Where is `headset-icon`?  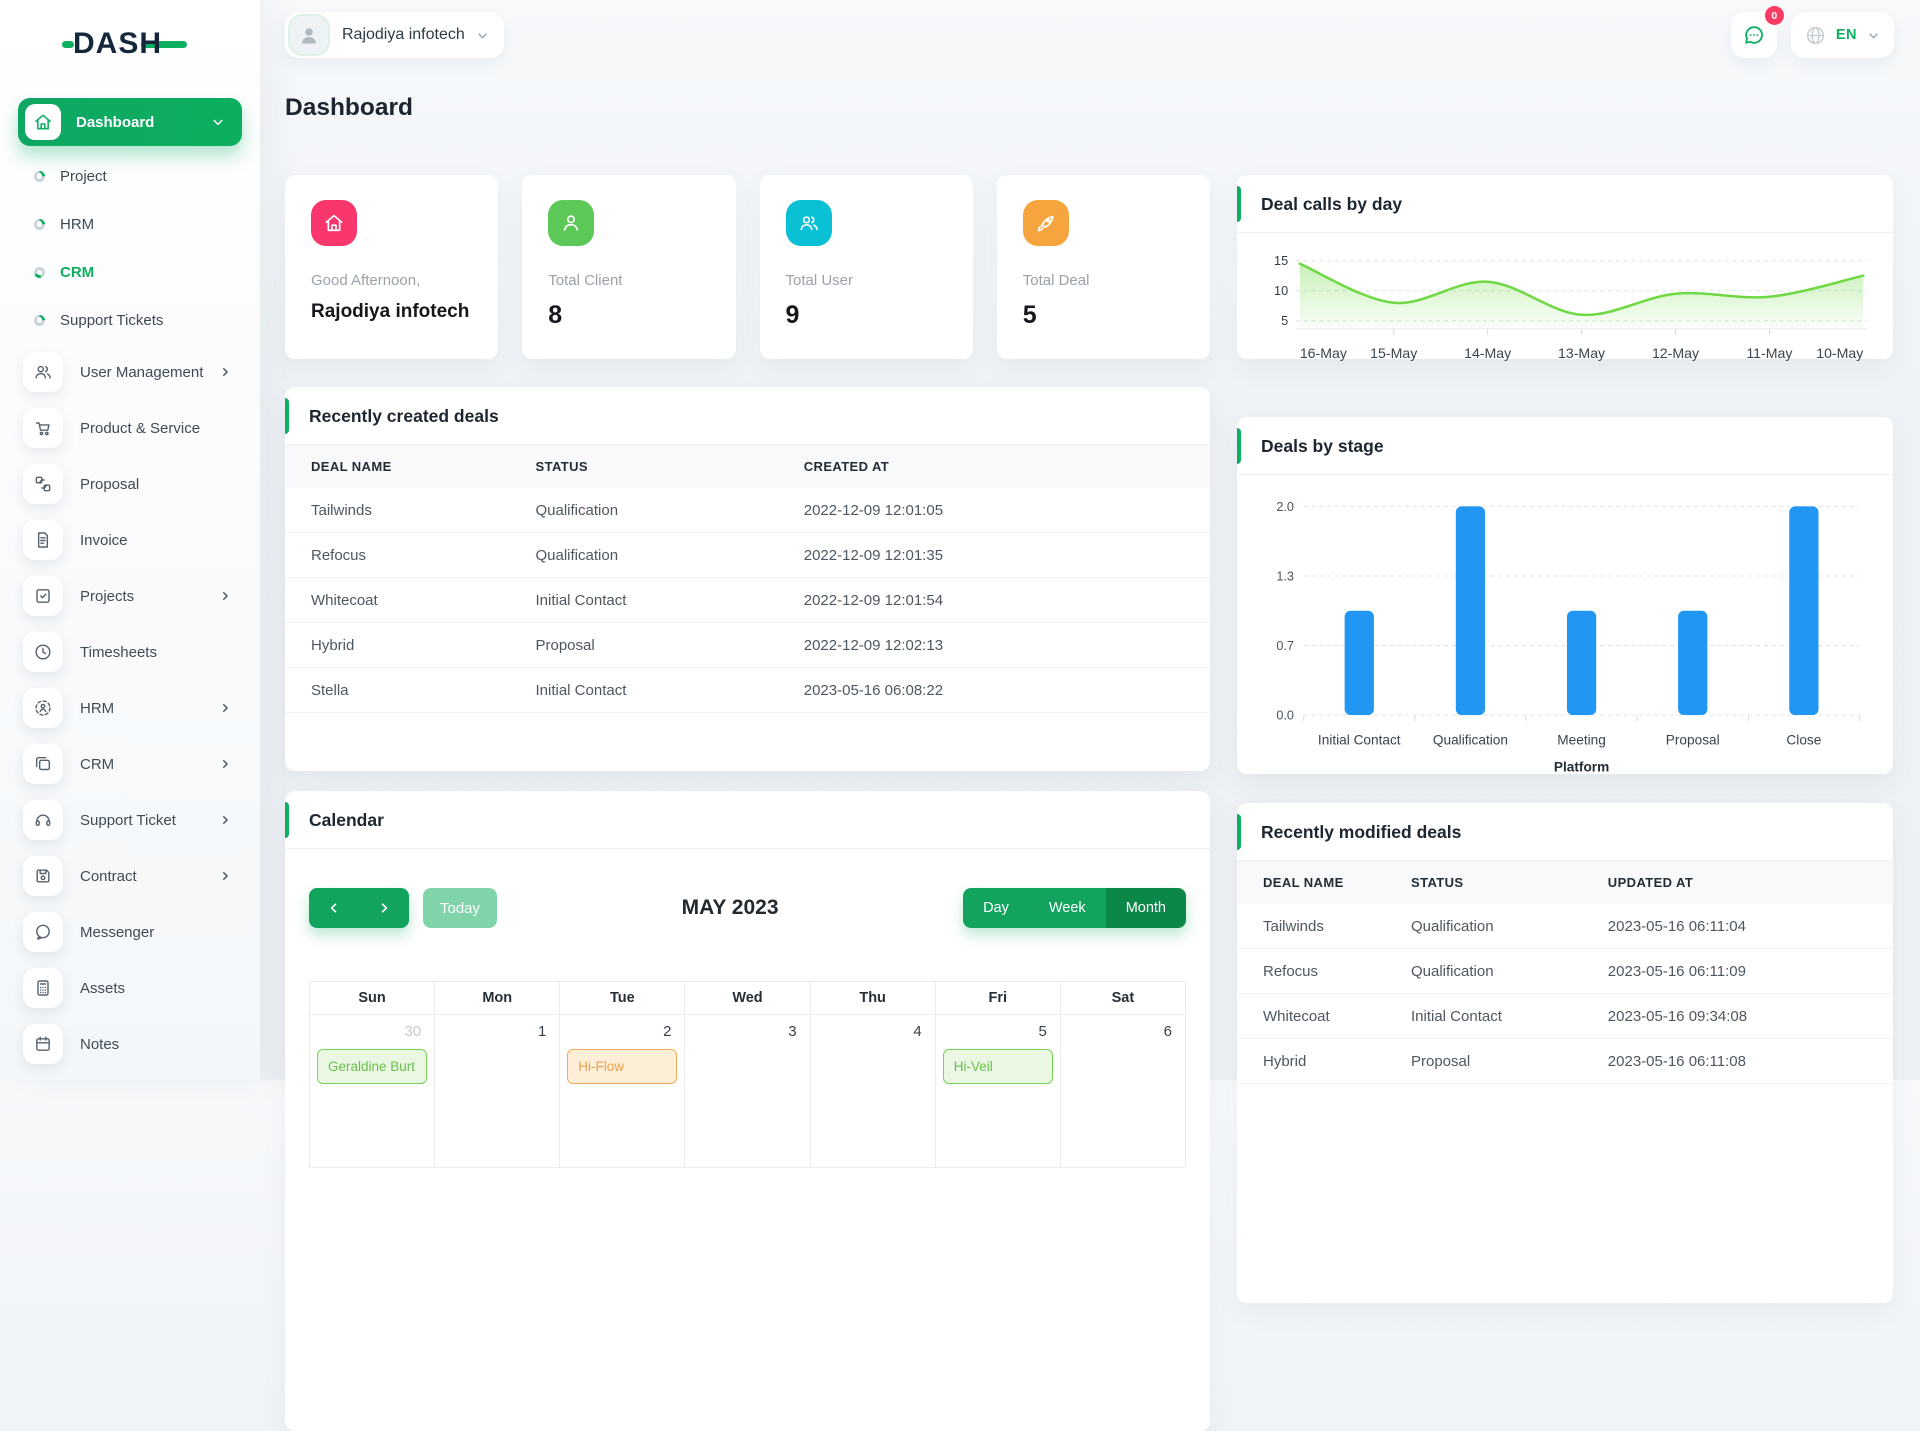 headset-icon is located at coordinates (43, 820).